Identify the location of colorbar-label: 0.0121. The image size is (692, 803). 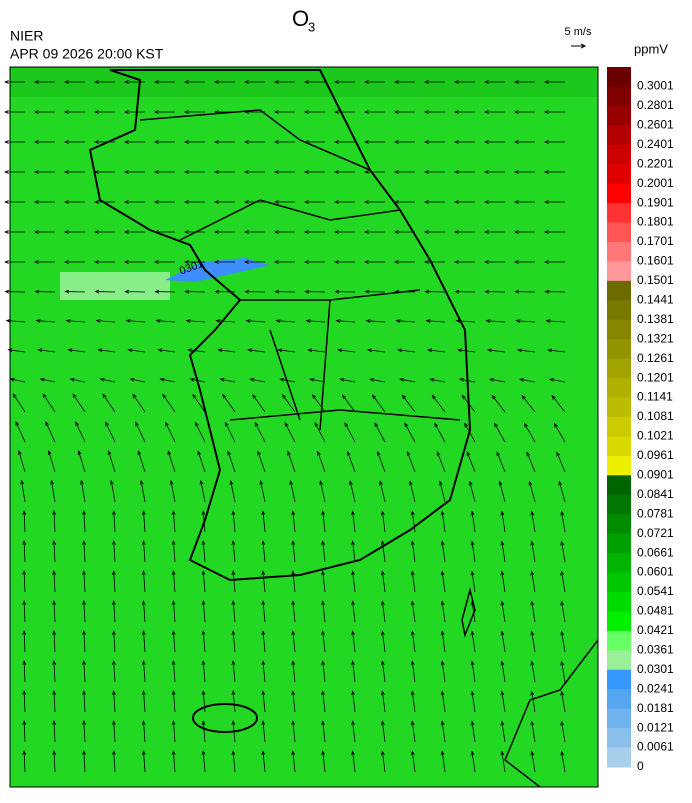
(655, 727).